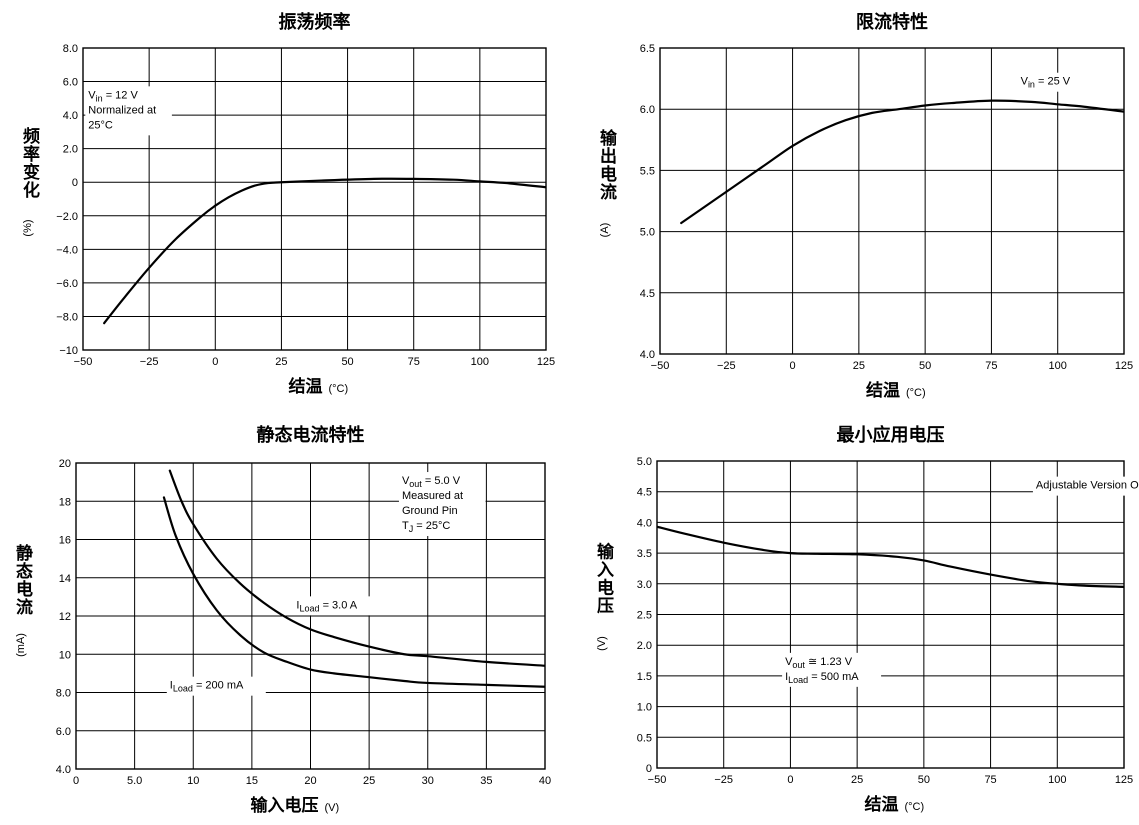 This screenshot has width=1139, height=825. I want to click on y-tick-label: 2.5, so click(644, 616).